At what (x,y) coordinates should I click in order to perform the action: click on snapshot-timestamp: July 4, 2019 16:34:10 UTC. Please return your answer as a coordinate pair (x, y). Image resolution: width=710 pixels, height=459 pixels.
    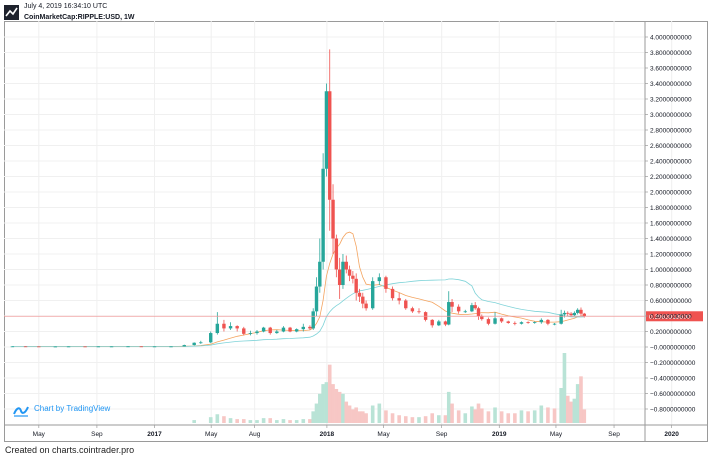
    Looking at the image, I should click on (66, 6).